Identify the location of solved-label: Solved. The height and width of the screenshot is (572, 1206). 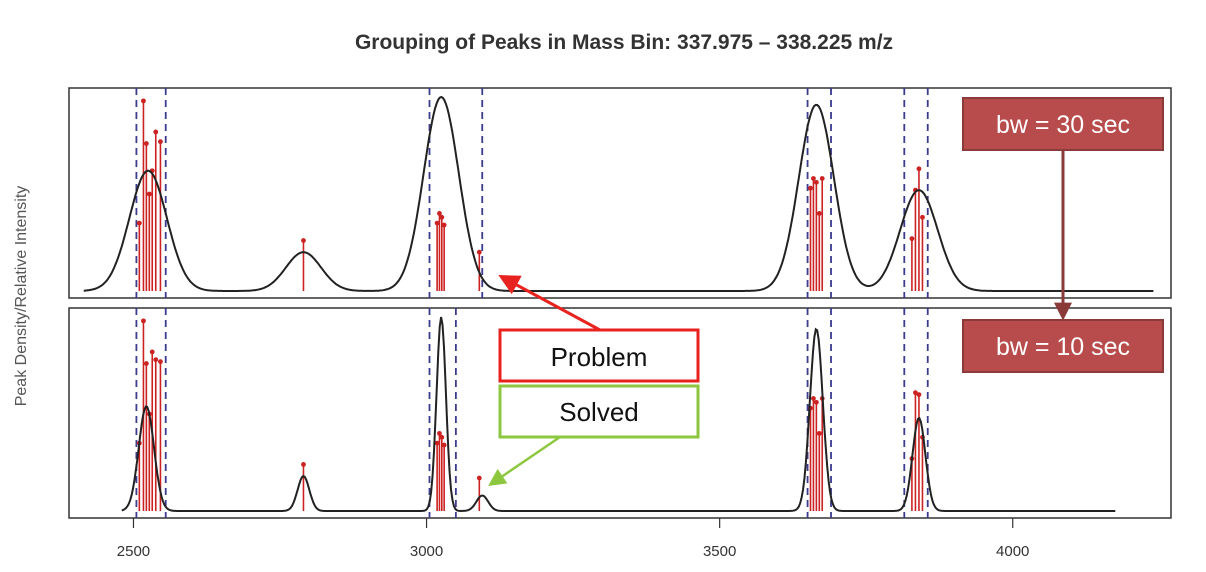
(599, 412).